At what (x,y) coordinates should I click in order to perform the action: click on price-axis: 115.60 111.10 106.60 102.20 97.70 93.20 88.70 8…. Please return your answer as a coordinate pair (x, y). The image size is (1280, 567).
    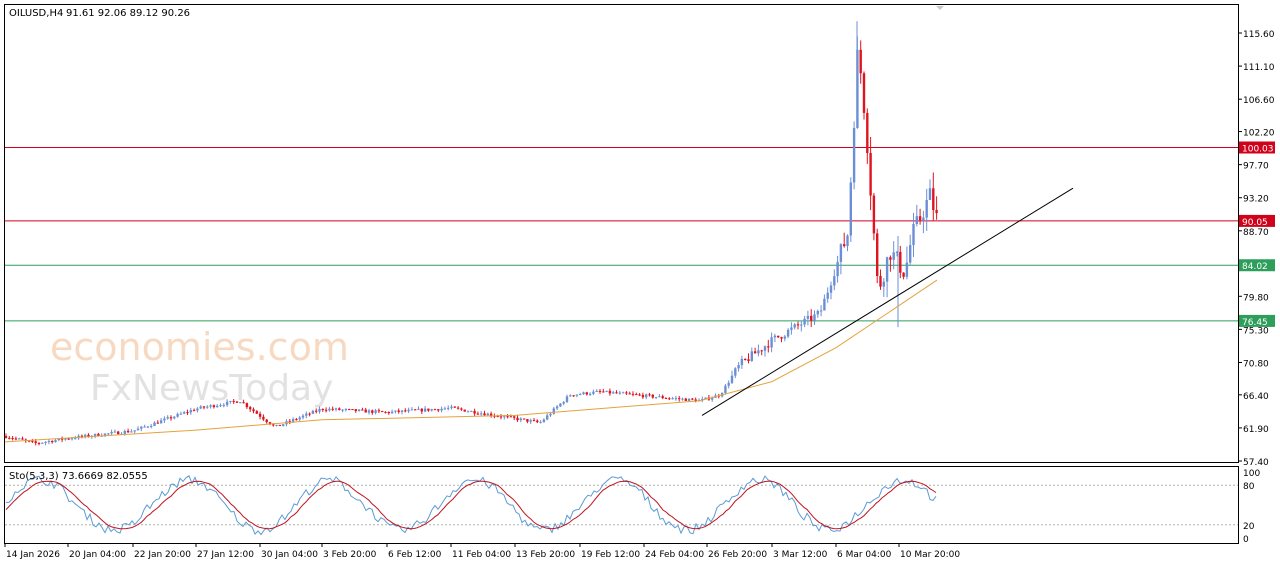
    Looking at the image, I should click on (1256, 249).